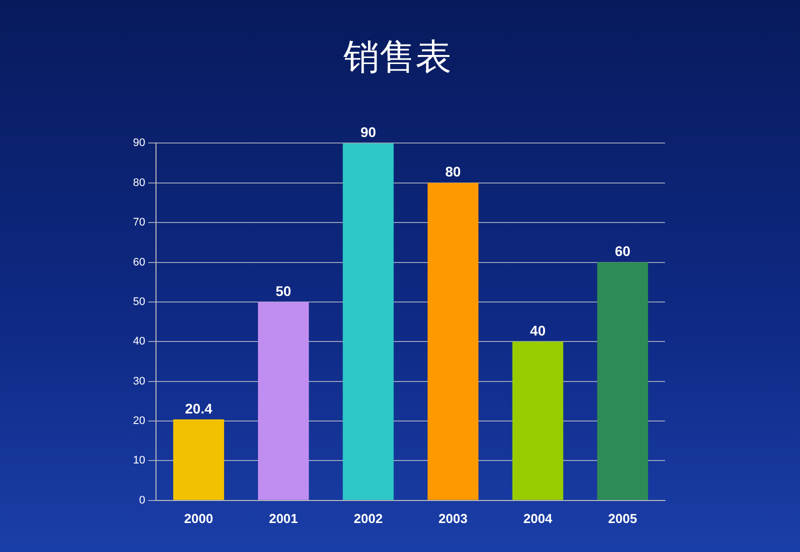 Image resolution: width=800 pixels, height=552 pixels. Describe the element at coordinates (283, 518) in the screenshot. I see `x-tick-label: 2001` at that location.